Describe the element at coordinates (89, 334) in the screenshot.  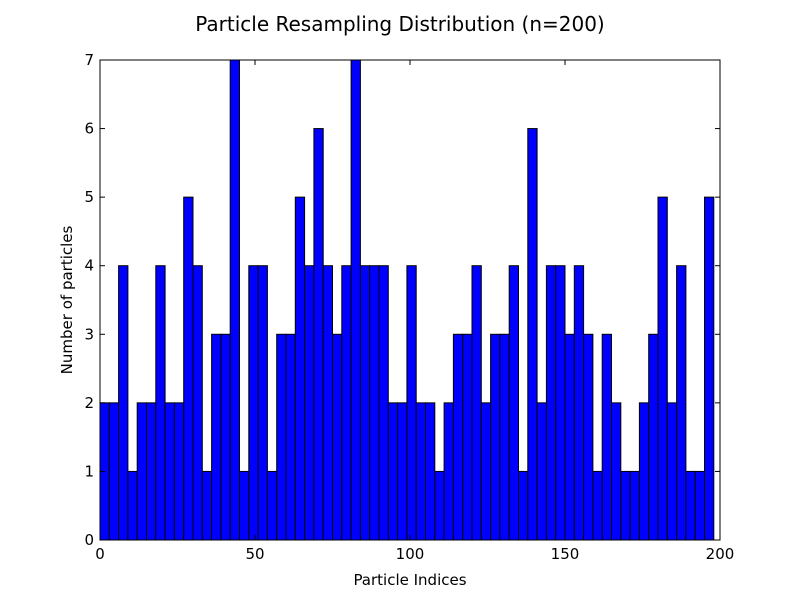
I see `y-tick-label: 3` at that location.